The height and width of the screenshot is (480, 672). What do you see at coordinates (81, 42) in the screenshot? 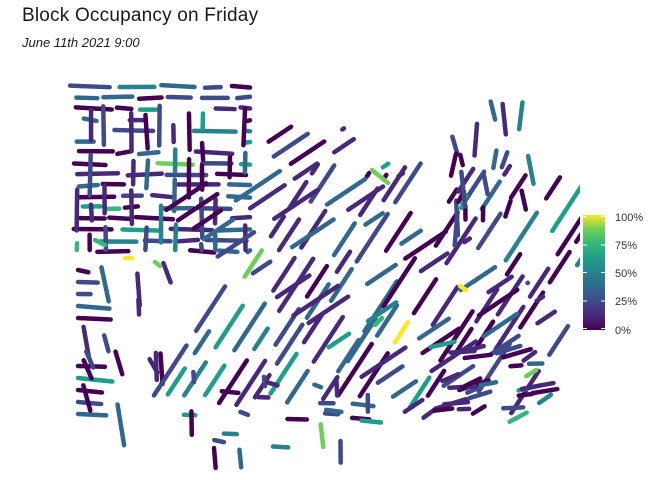
I see `map-subtitle: June 11th 2021 9:00` at bounding box center [81, 42].